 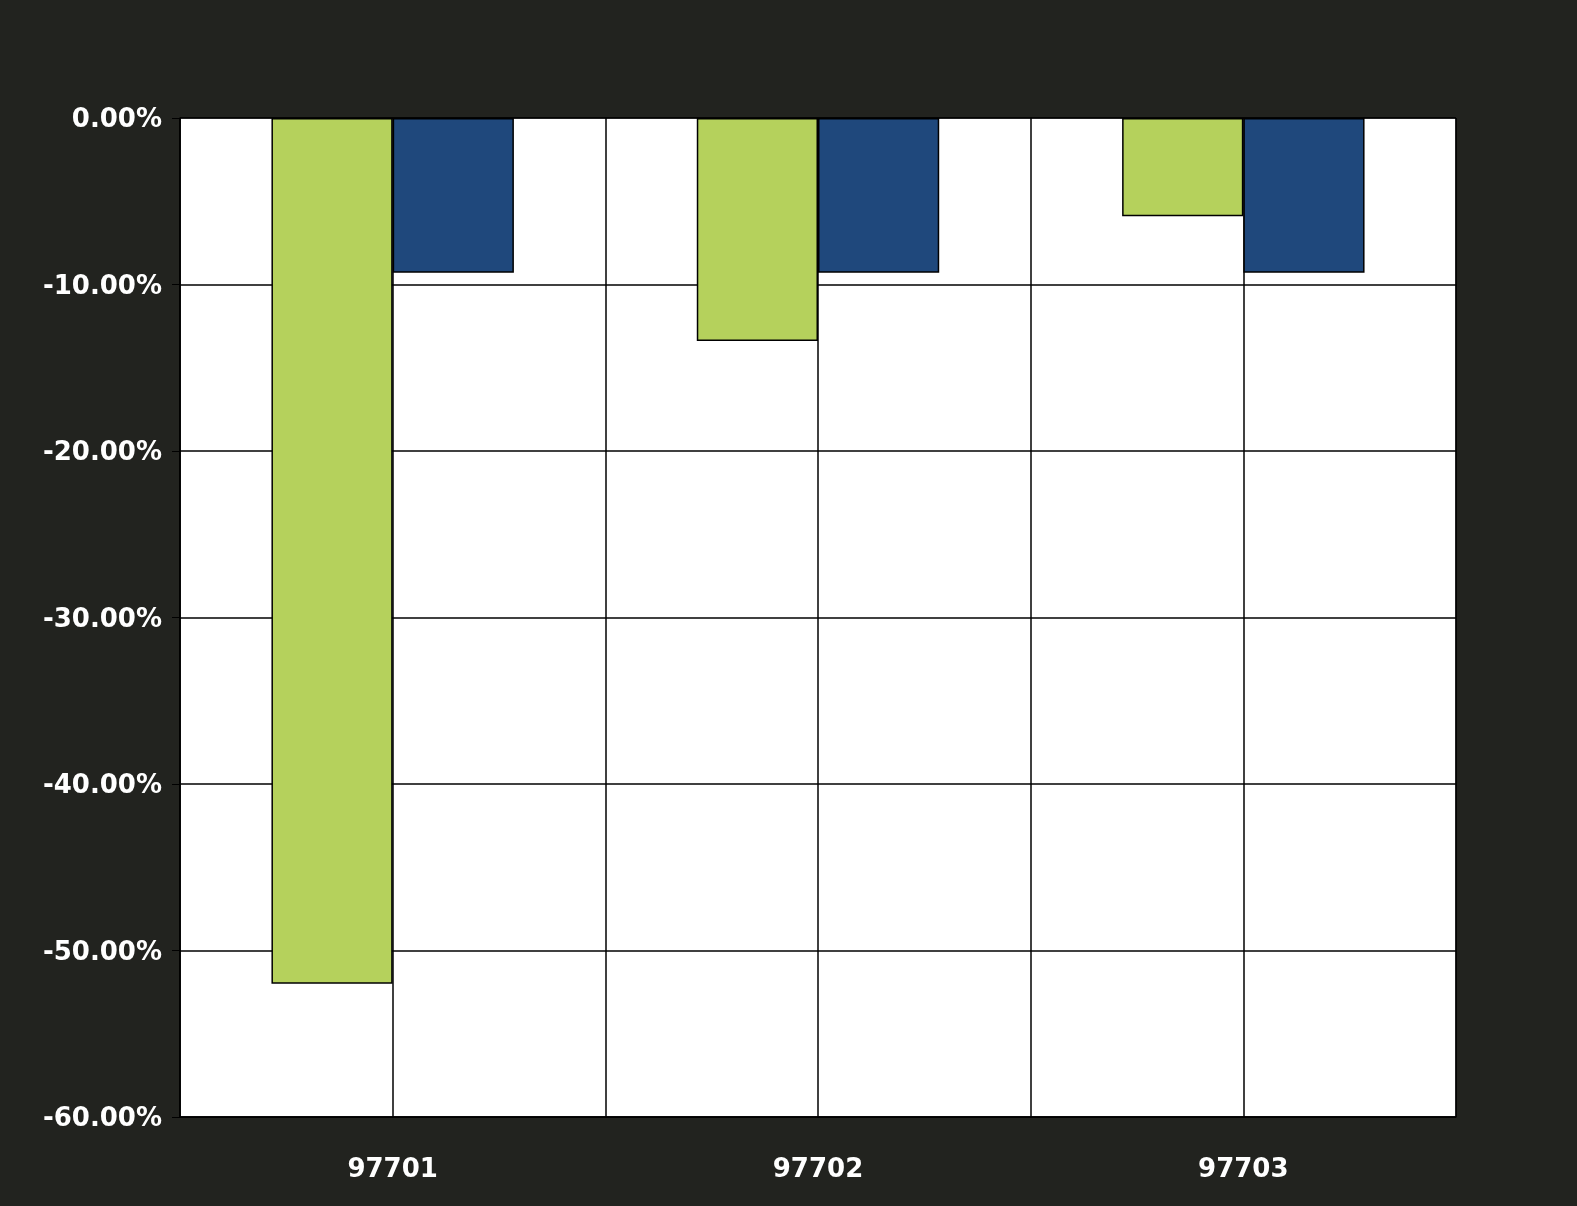 What do you see at coordinates (392, 1168) in the screenshot?
I see `x-tick-label: 97701` at bounding box center [392, 1168].